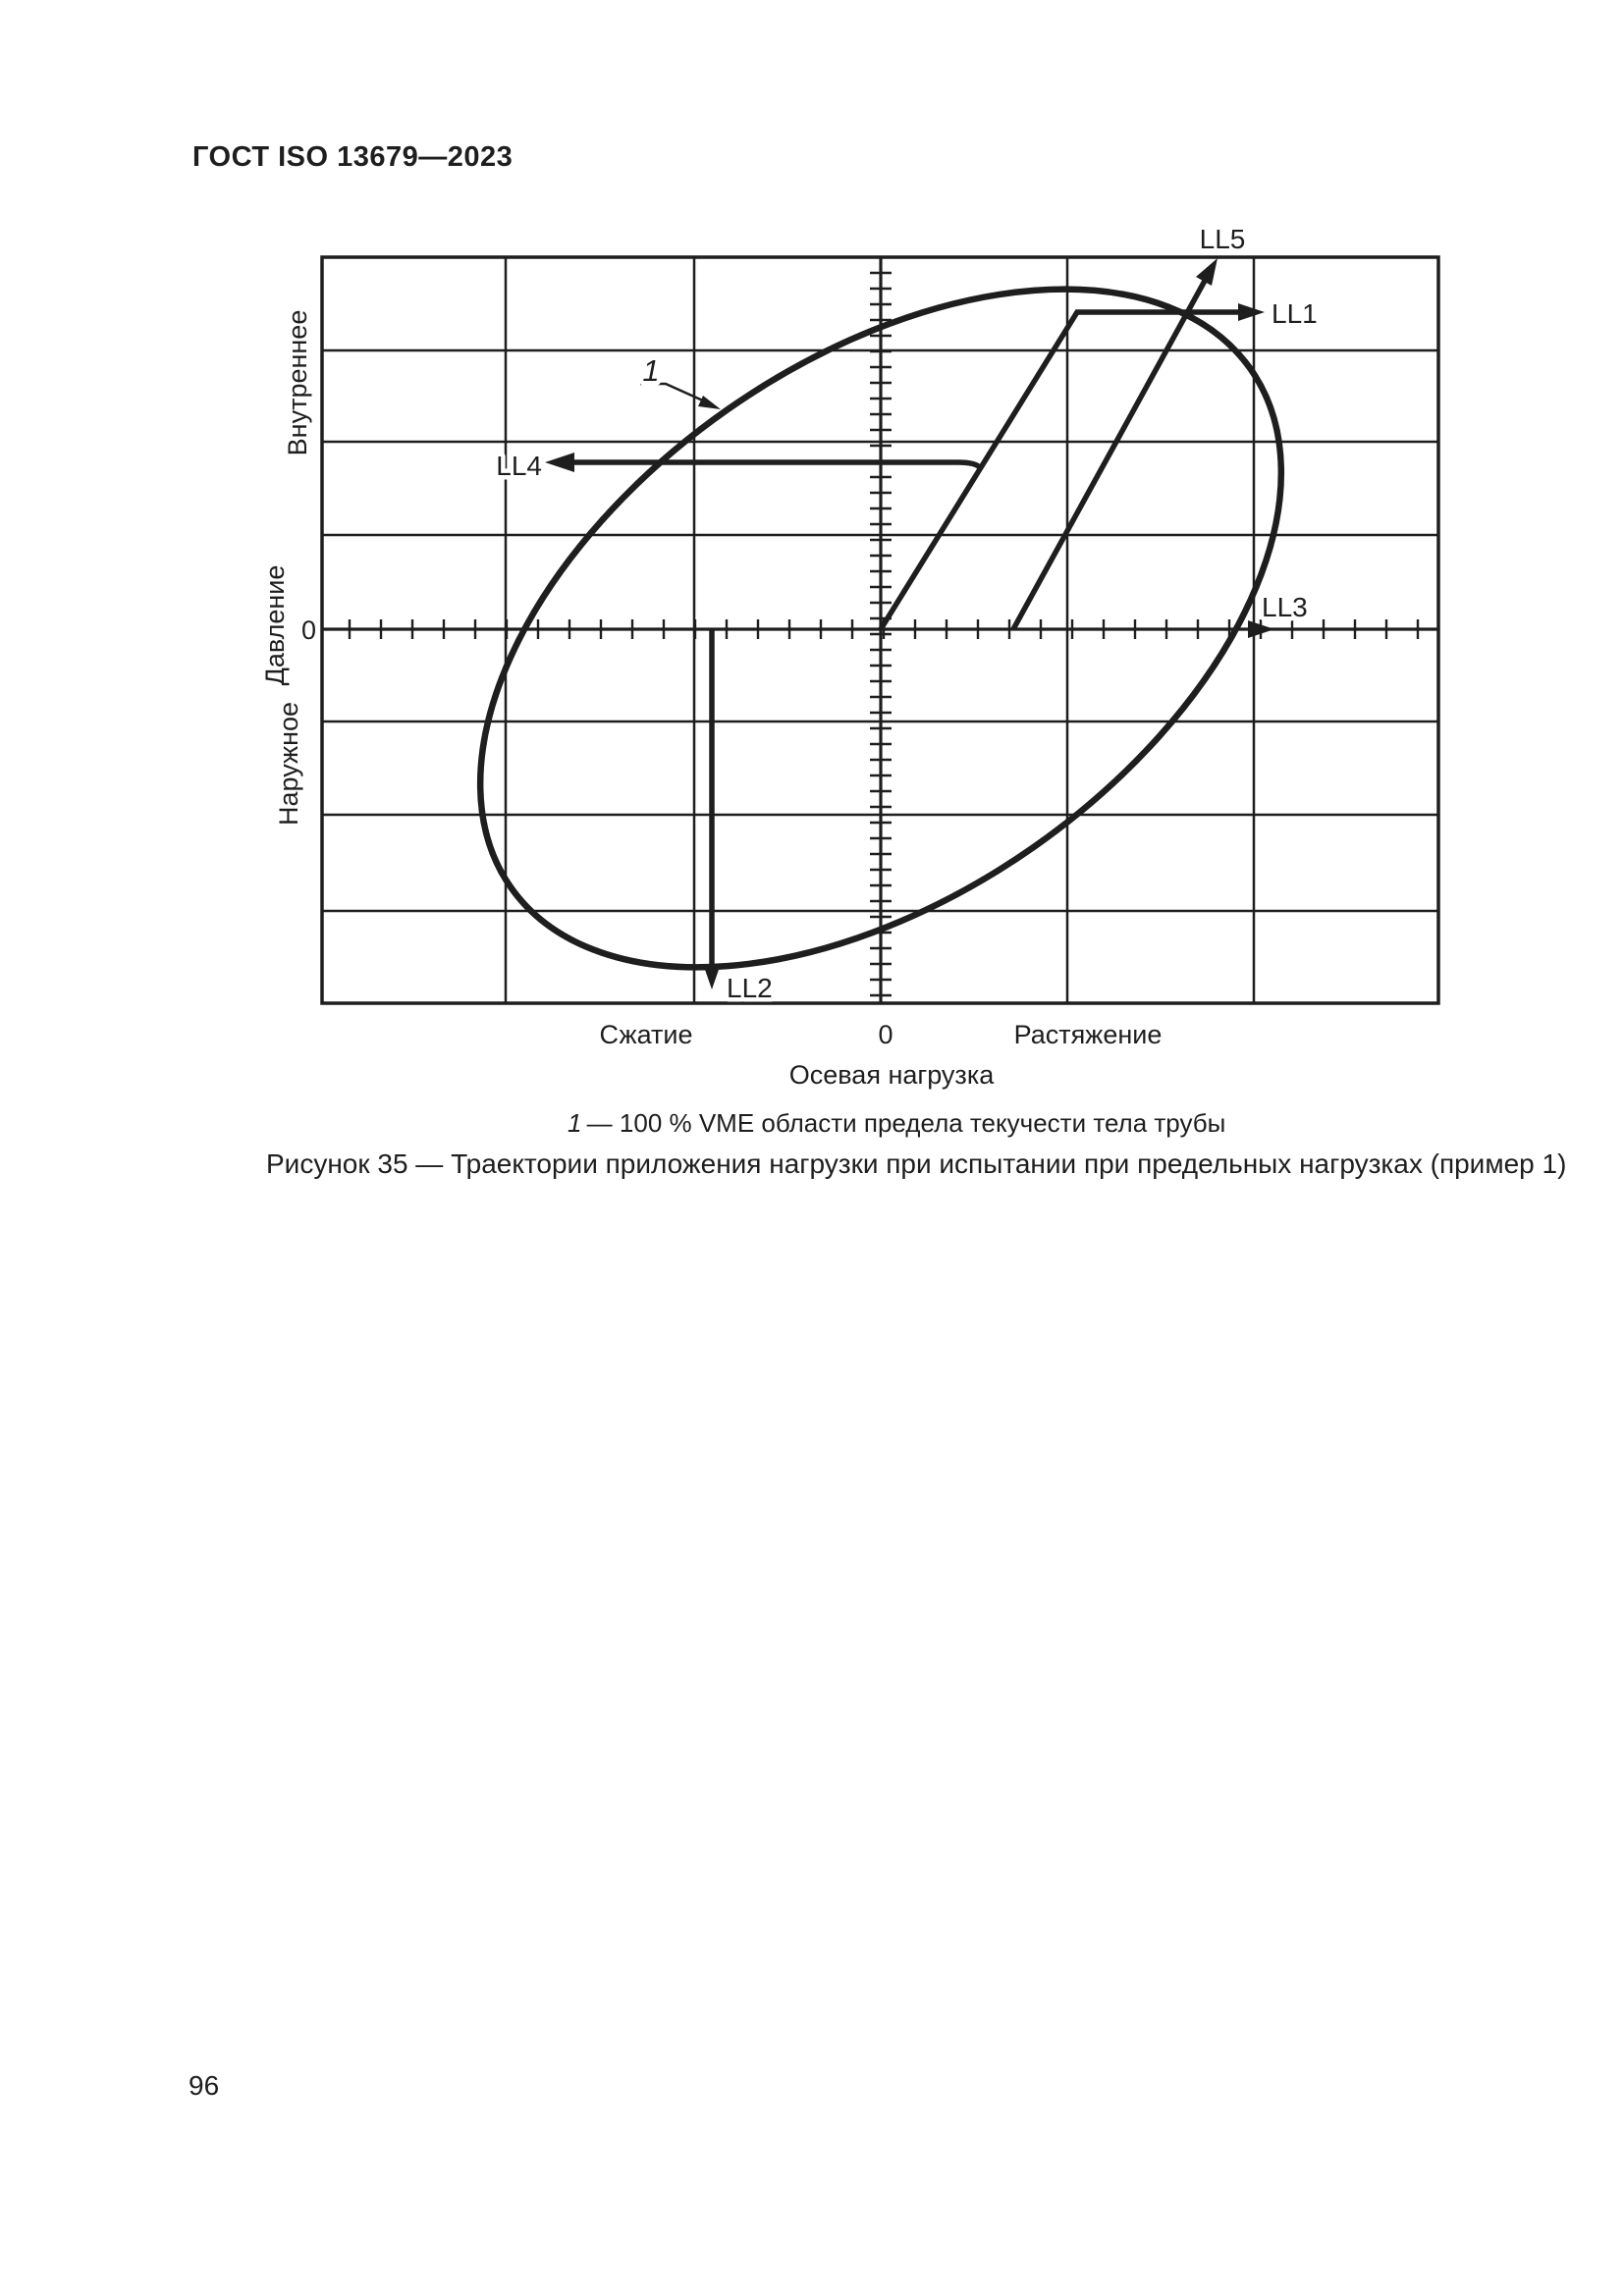 This screenshot has height=2296, width=1624. Describe the element at coordinates (892, 1075) in the screenshot. I see `x-axis-title: Осевая нагрузка` at that location.